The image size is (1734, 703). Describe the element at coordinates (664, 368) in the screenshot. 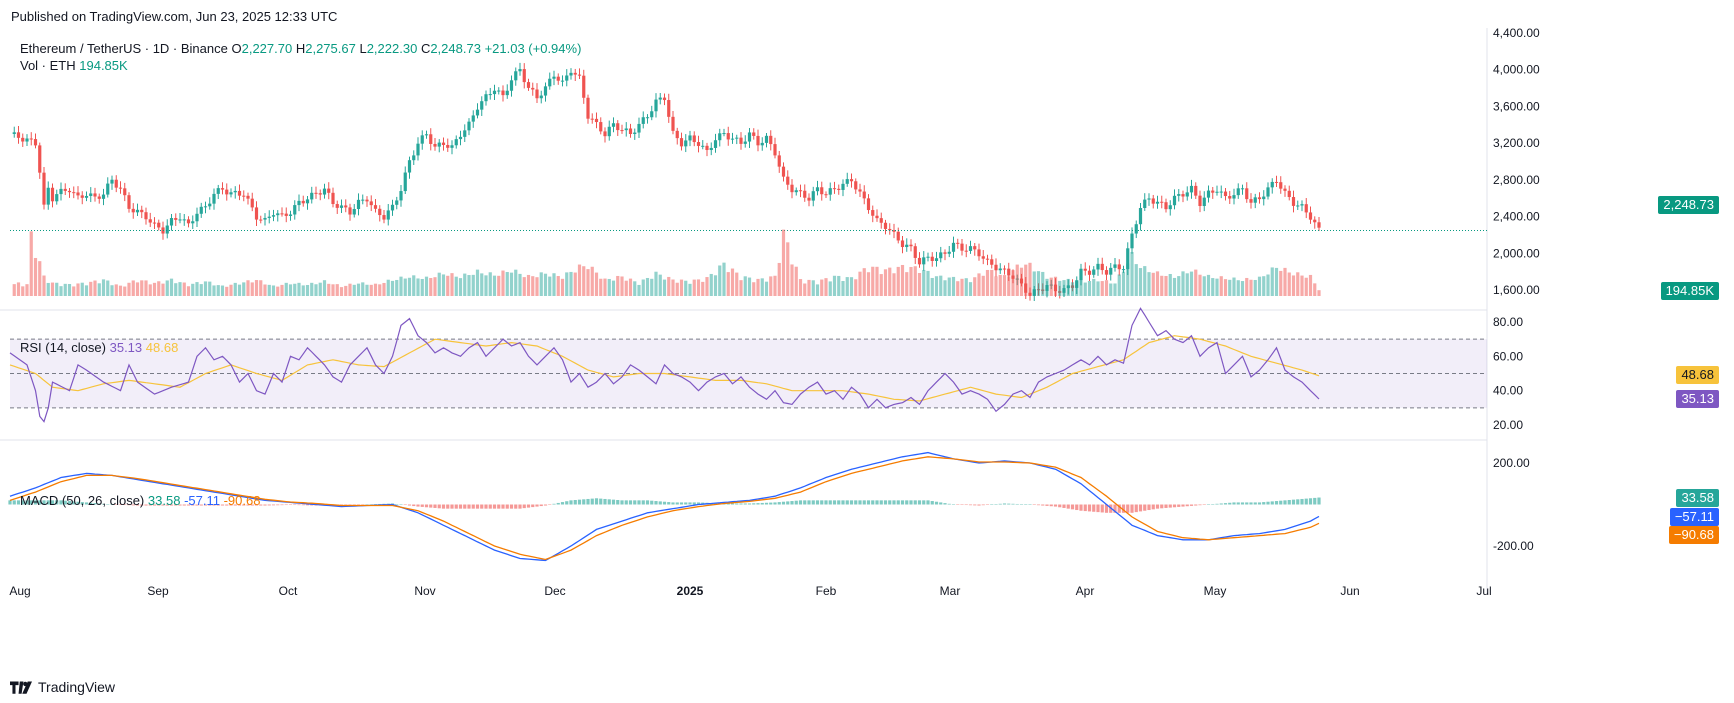

I see `rsi-ma-line` at that location.